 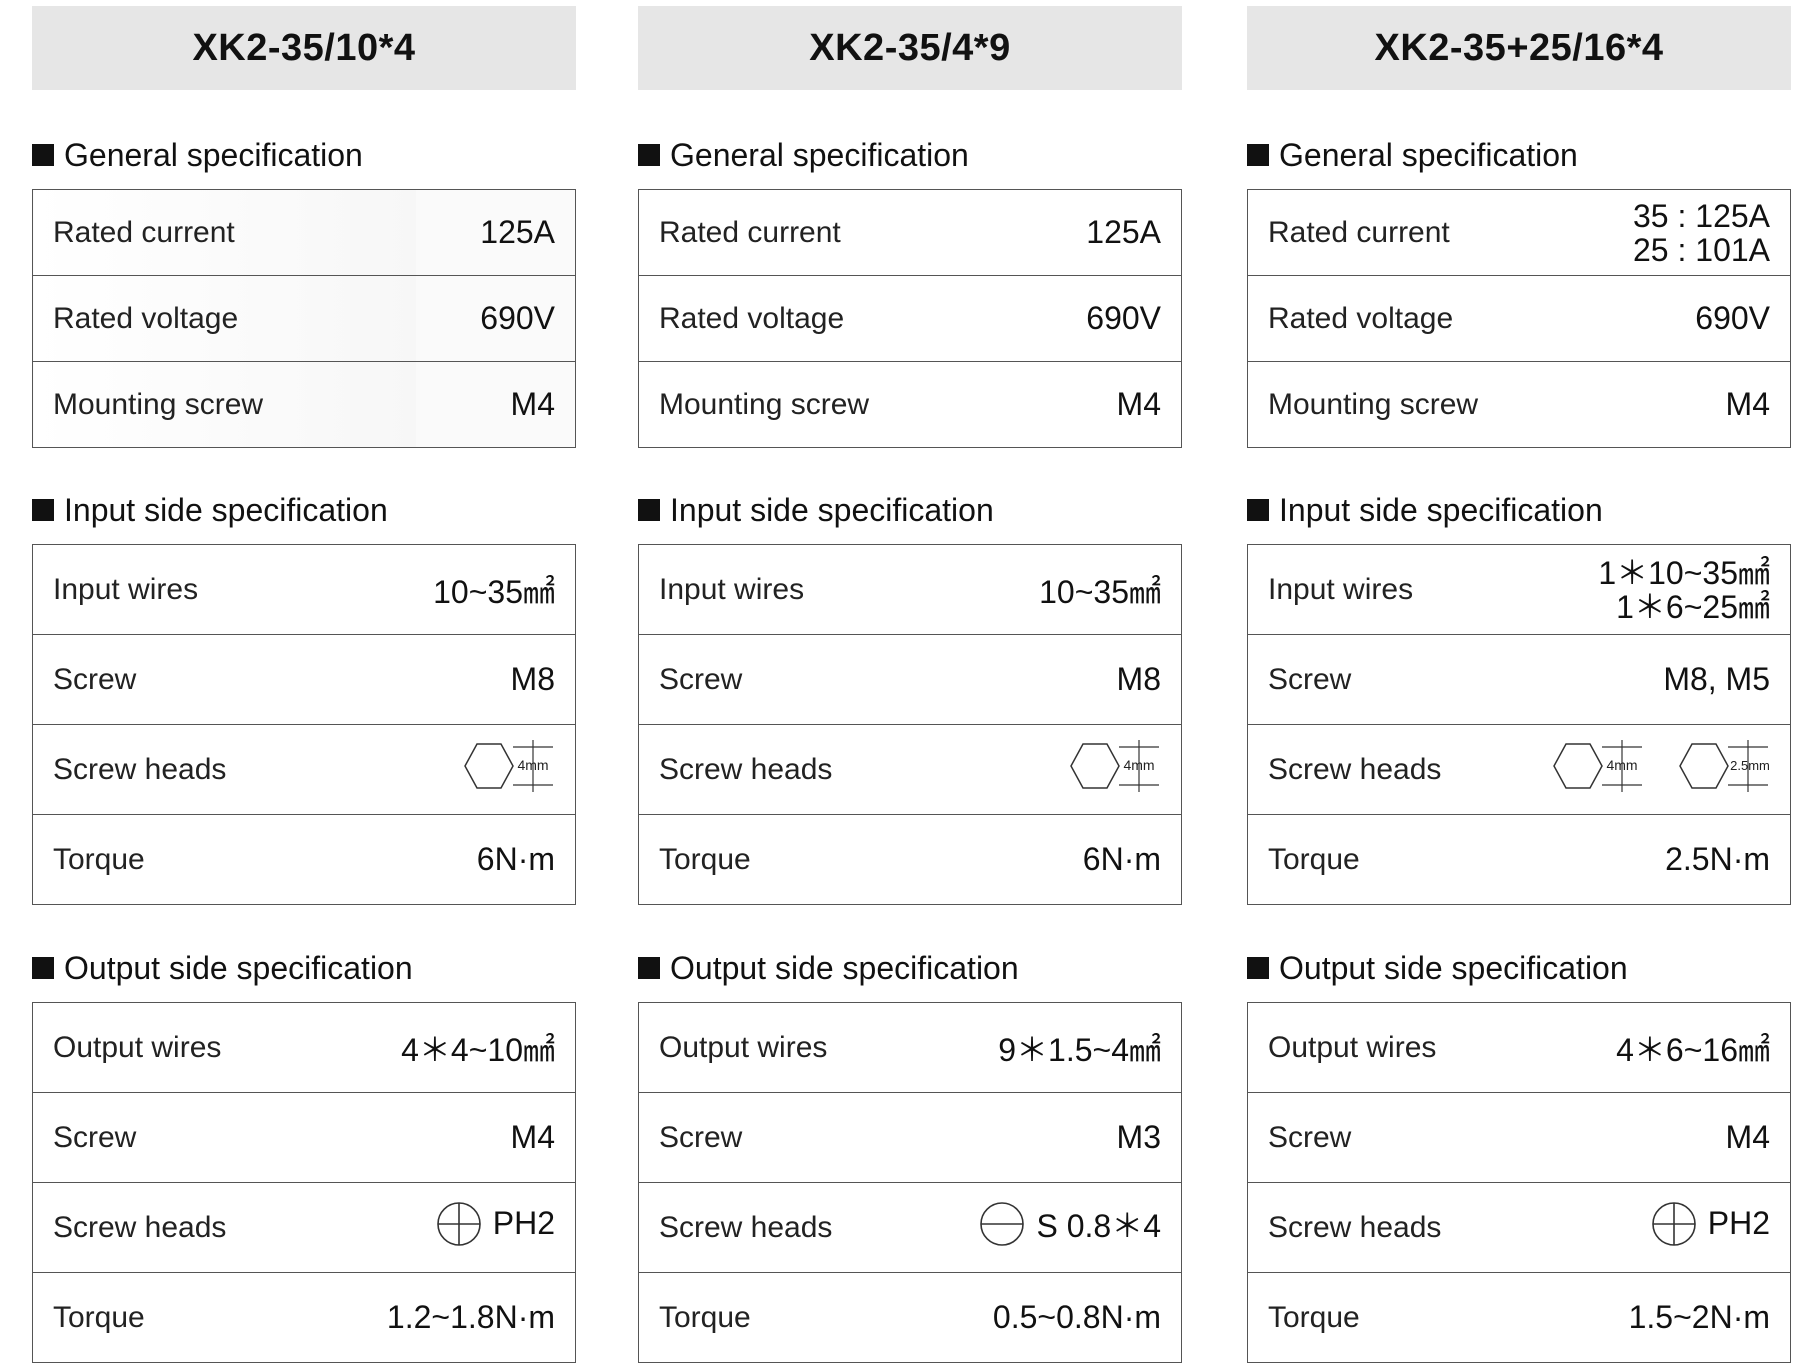 What do you see at coordinates (460, 859) in the screenshot?
I see `row-value: 6N·m` at bounding box center [460, 859].